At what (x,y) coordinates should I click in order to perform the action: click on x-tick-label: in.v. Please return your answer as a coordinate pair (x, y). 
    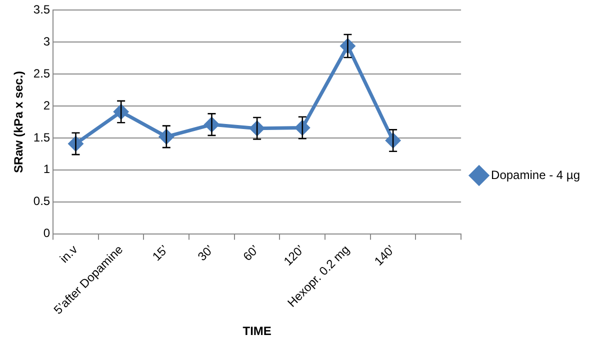
    Looking at the image, I should click on (68, 254).